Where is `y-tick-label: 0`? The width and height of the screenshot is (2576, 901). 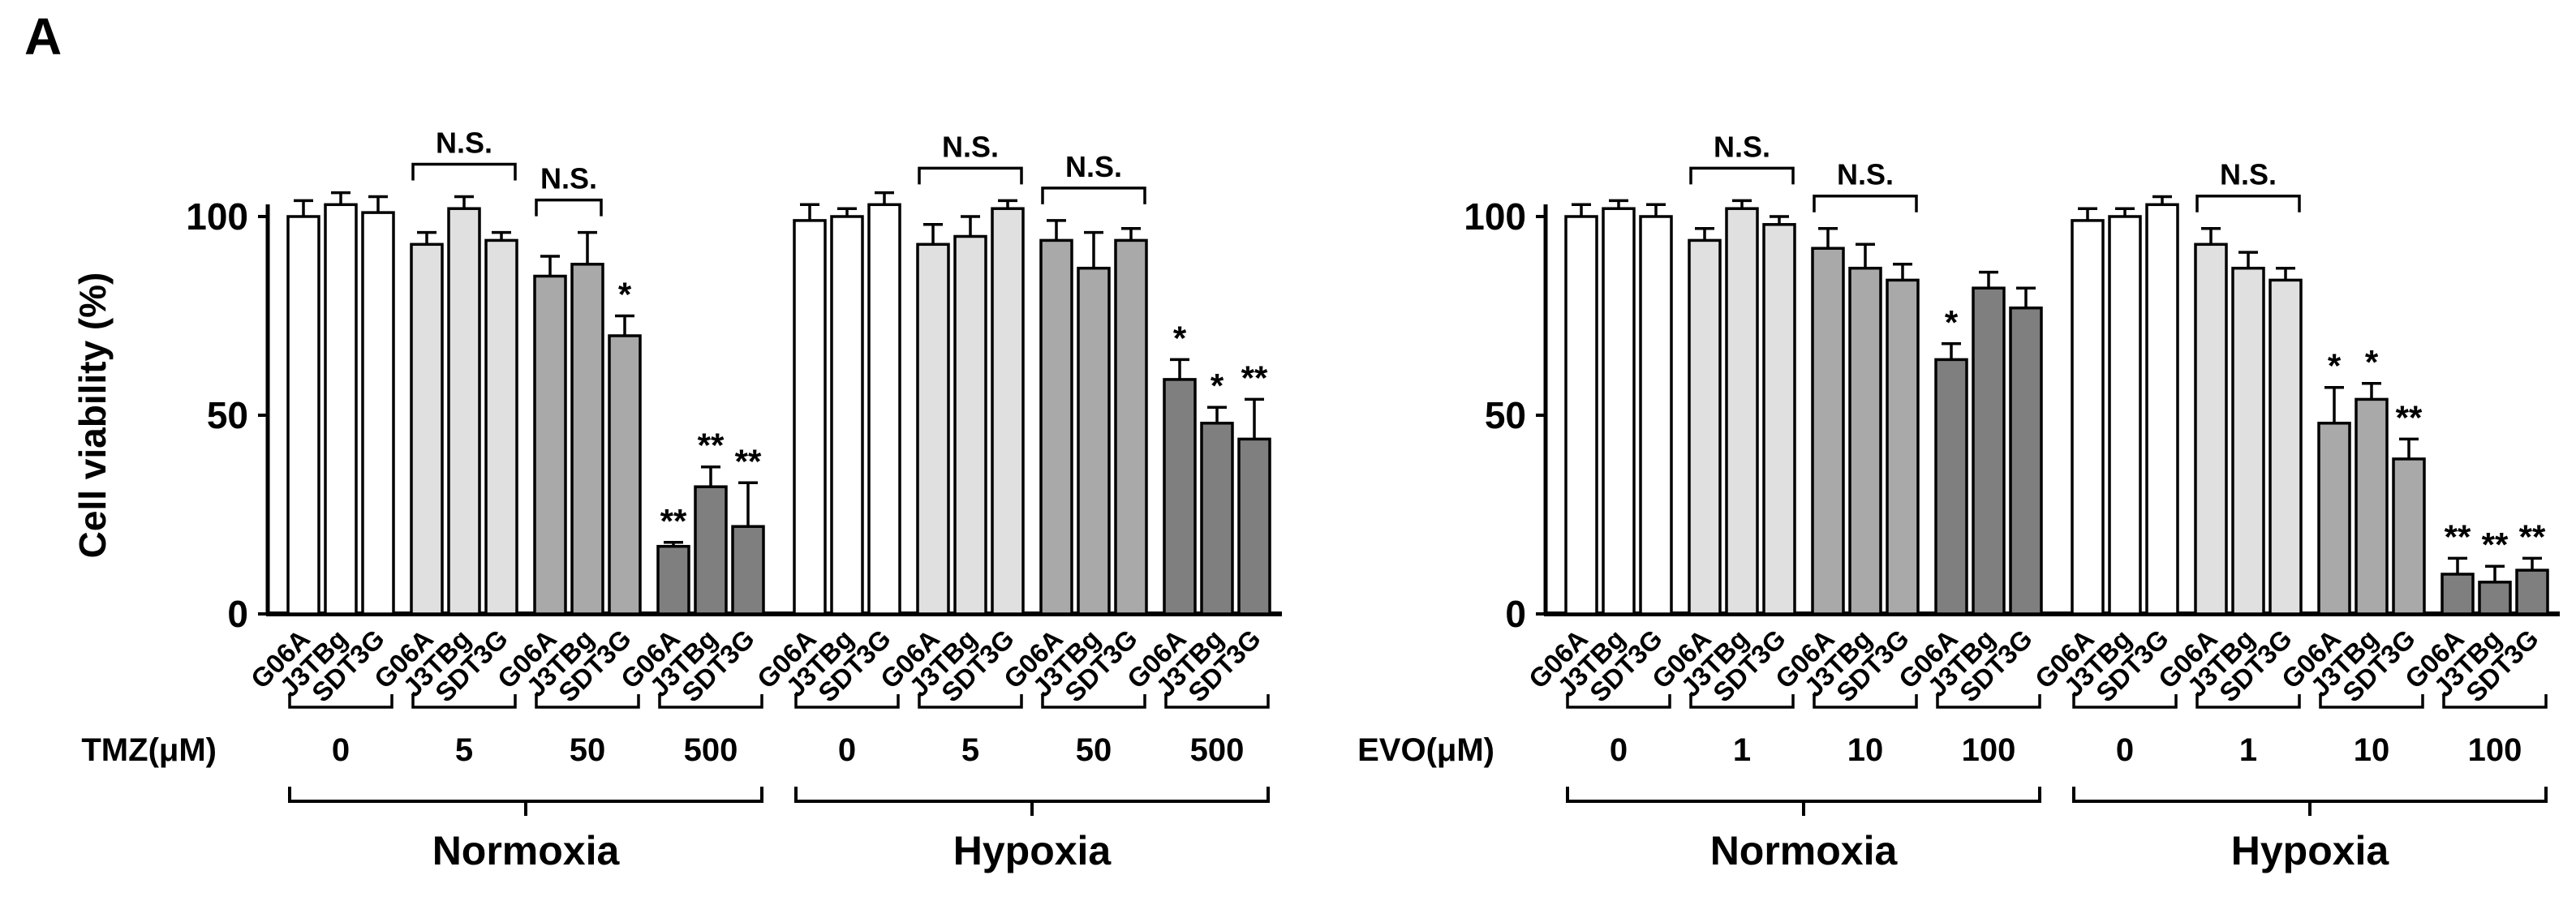 y-tick-label: 0 is located at coordinates (237, 614).